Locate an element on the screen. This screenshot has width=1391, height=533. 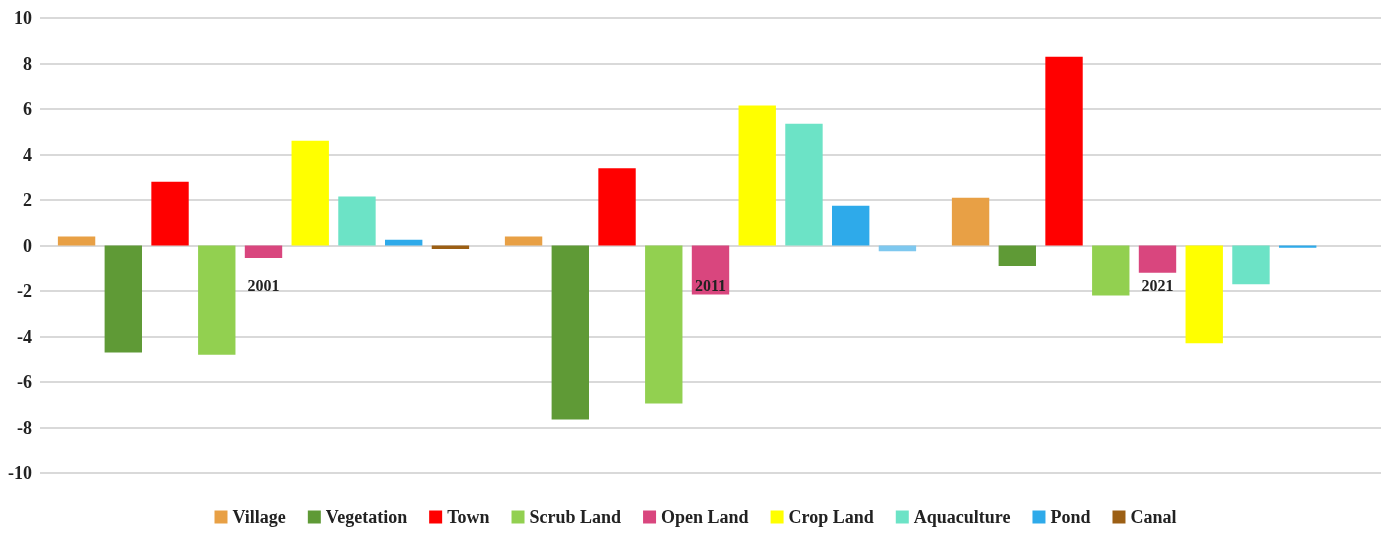
legend-label: Aquaculture is located at coordinates (962, 517).